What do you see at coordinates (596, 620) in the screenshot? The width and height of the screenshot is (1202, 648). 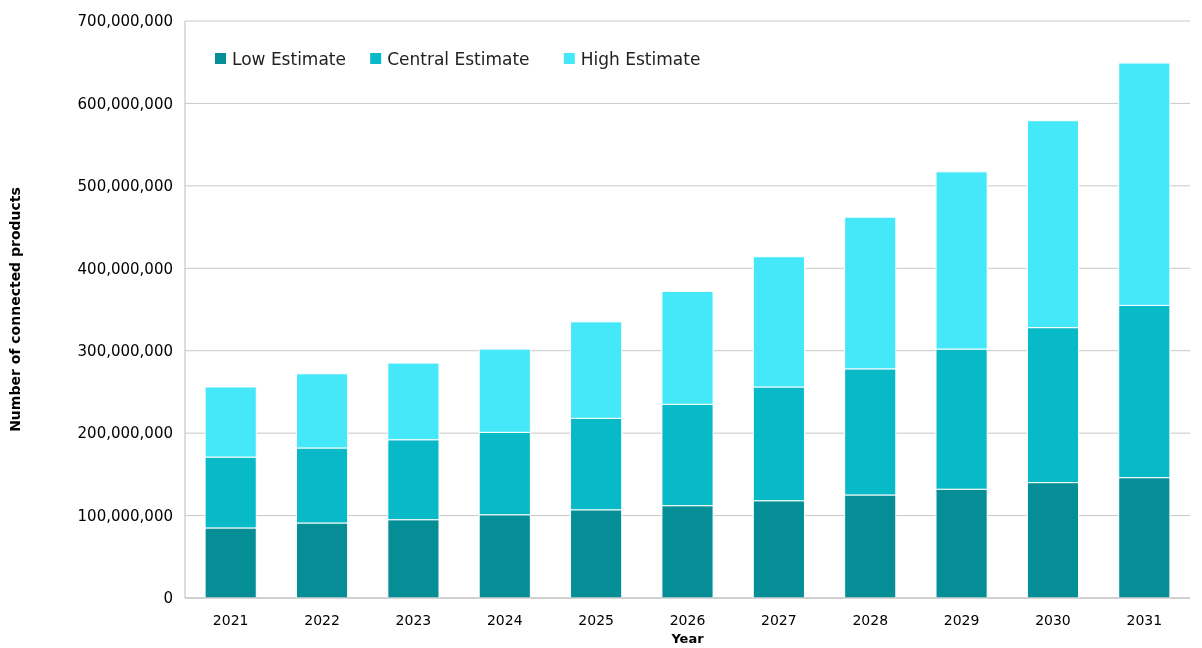 I see `x-tick-label: 2025` at bounding box center [596, 620].